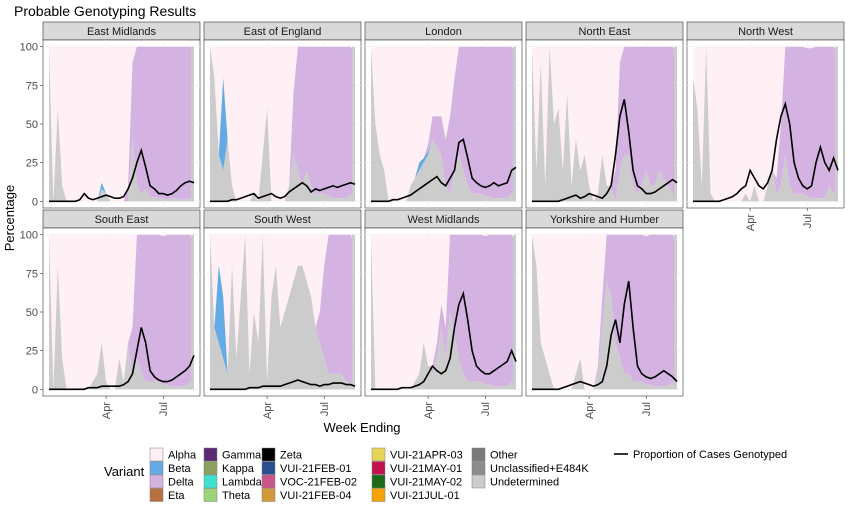  Describe the element at coordinates (318, 483) in the screenshot. I see `legend-label: VOC-21FEB-02` at that location.